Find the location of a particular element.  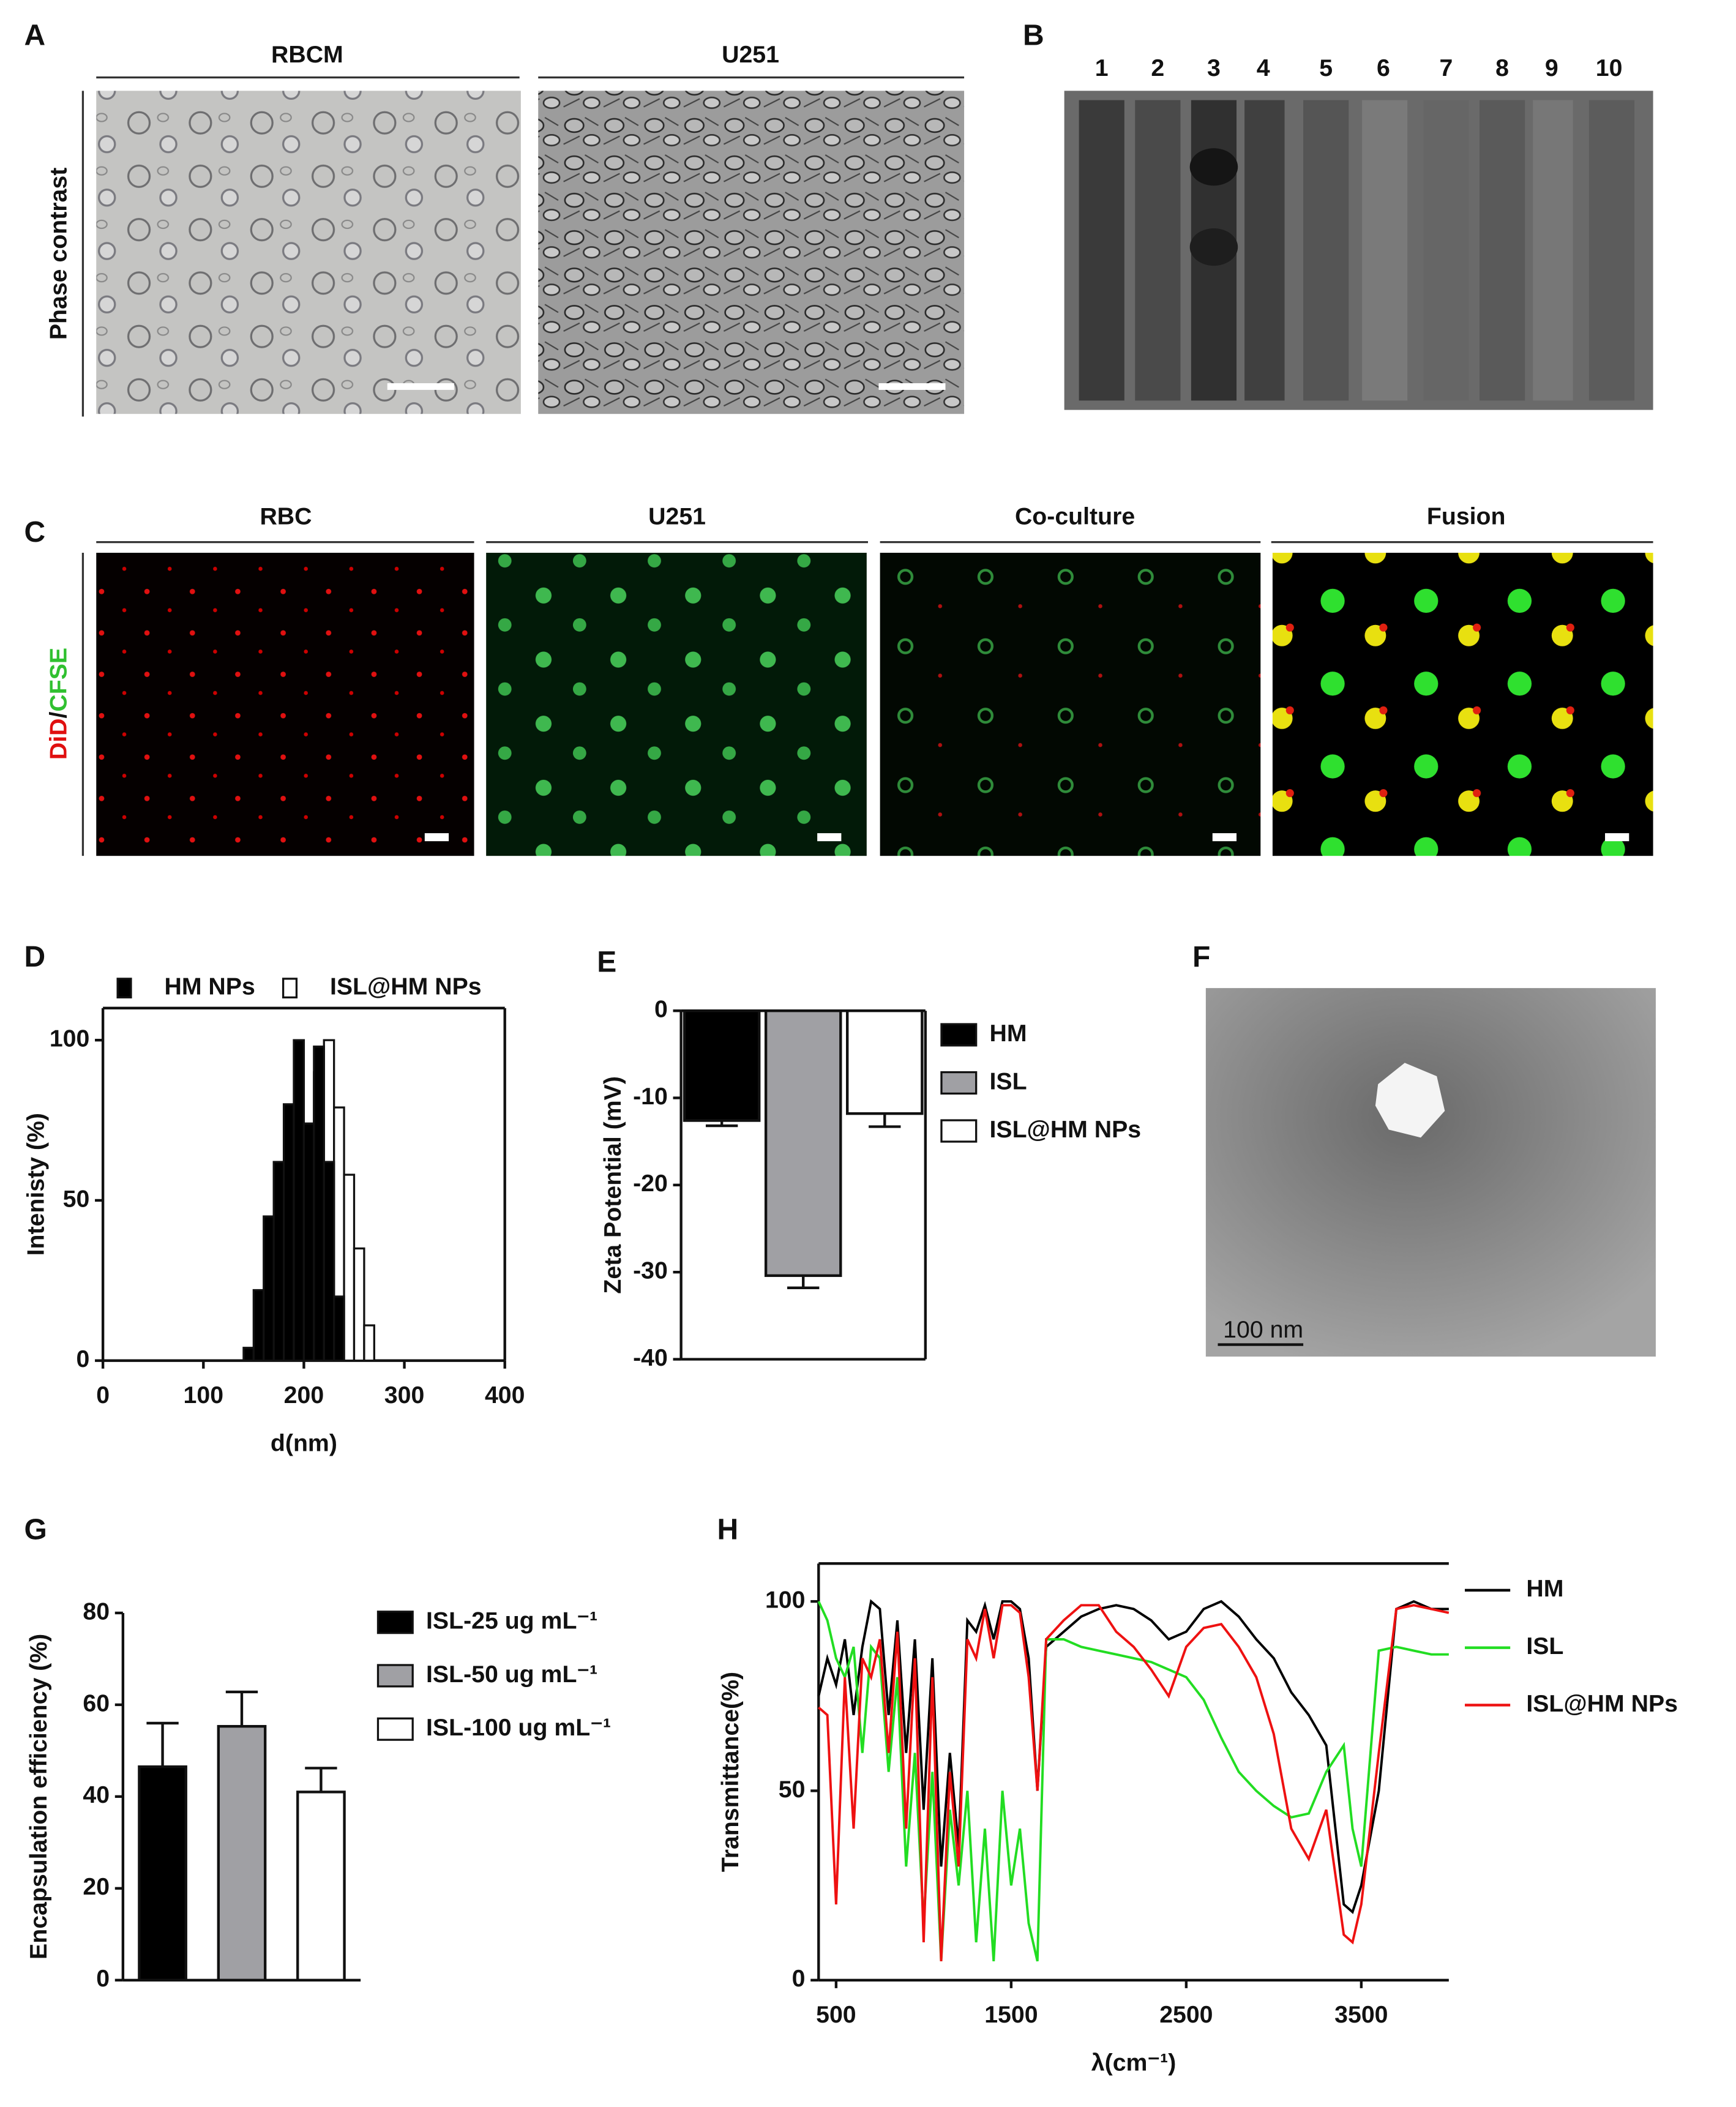

row-title: DiD/CFSE is located at coordinates (59, 704).